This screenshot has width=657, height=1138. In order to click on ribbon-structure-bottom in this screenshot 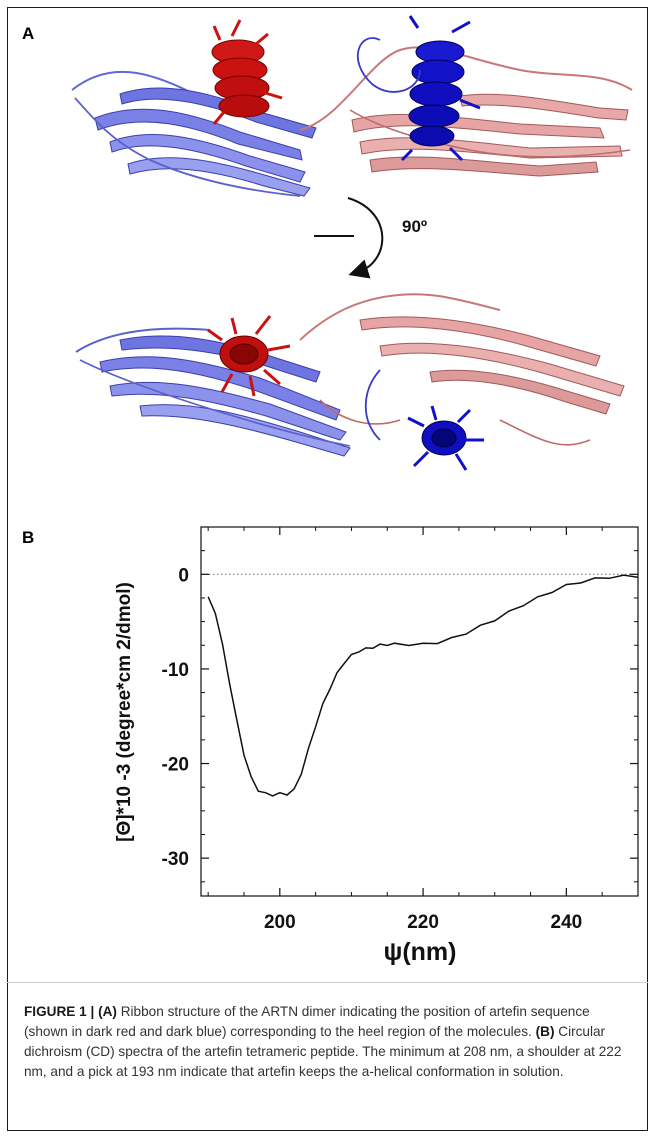, I will do `click(350, 382)`.